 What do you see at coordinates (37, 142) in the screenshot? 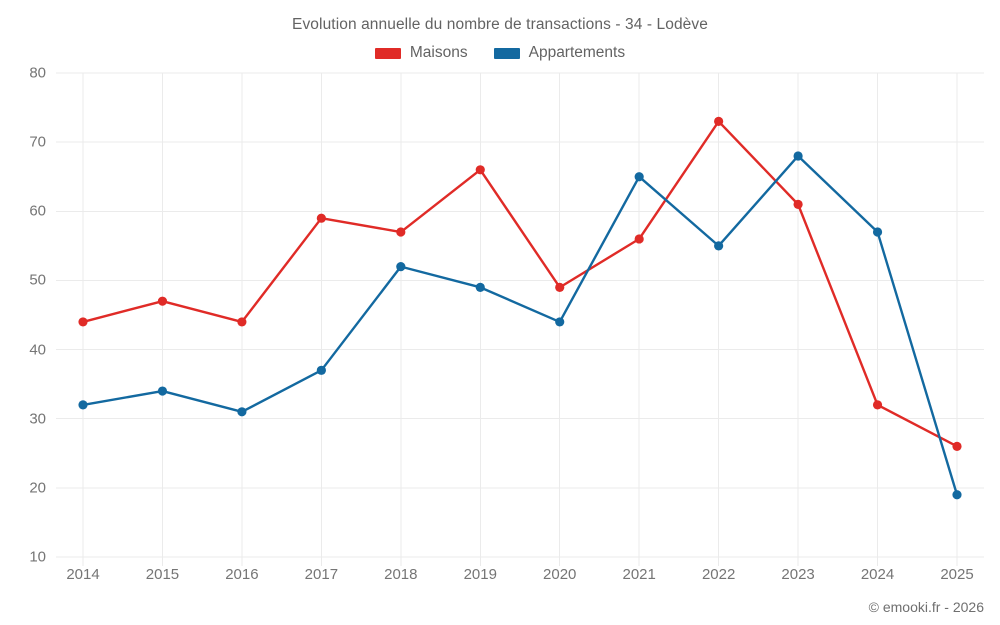
I see `y-tick-label: 70` at bounding box center [37, 142].